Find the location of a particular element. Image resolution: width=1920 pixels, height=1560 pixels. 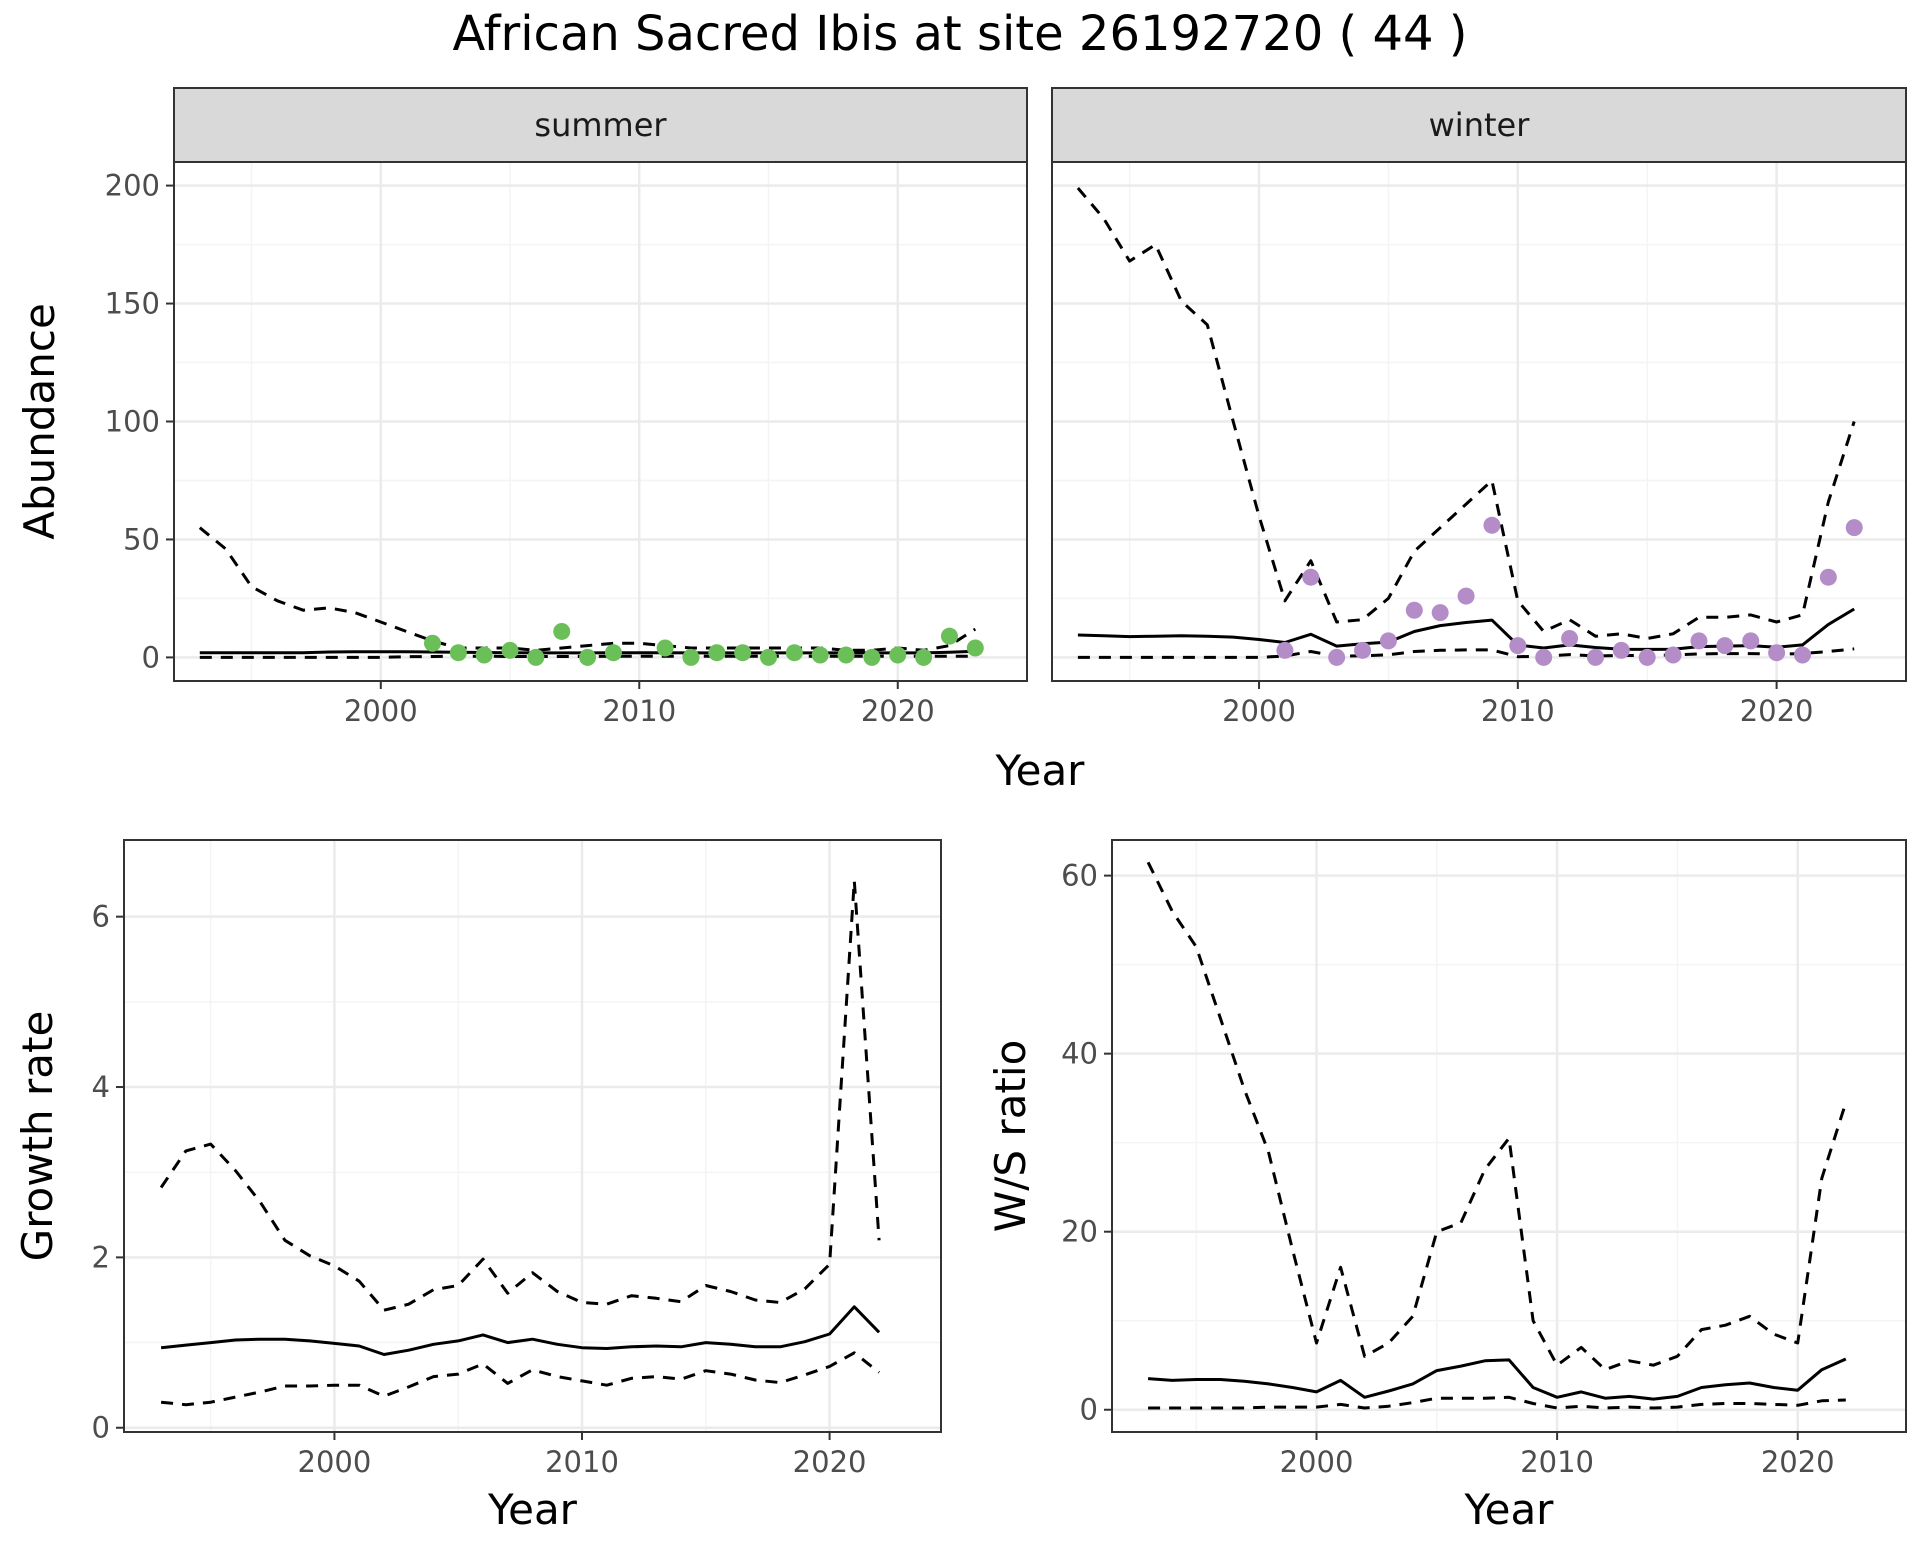

strip-label-summer: summer is located at coordinates (600, 125).